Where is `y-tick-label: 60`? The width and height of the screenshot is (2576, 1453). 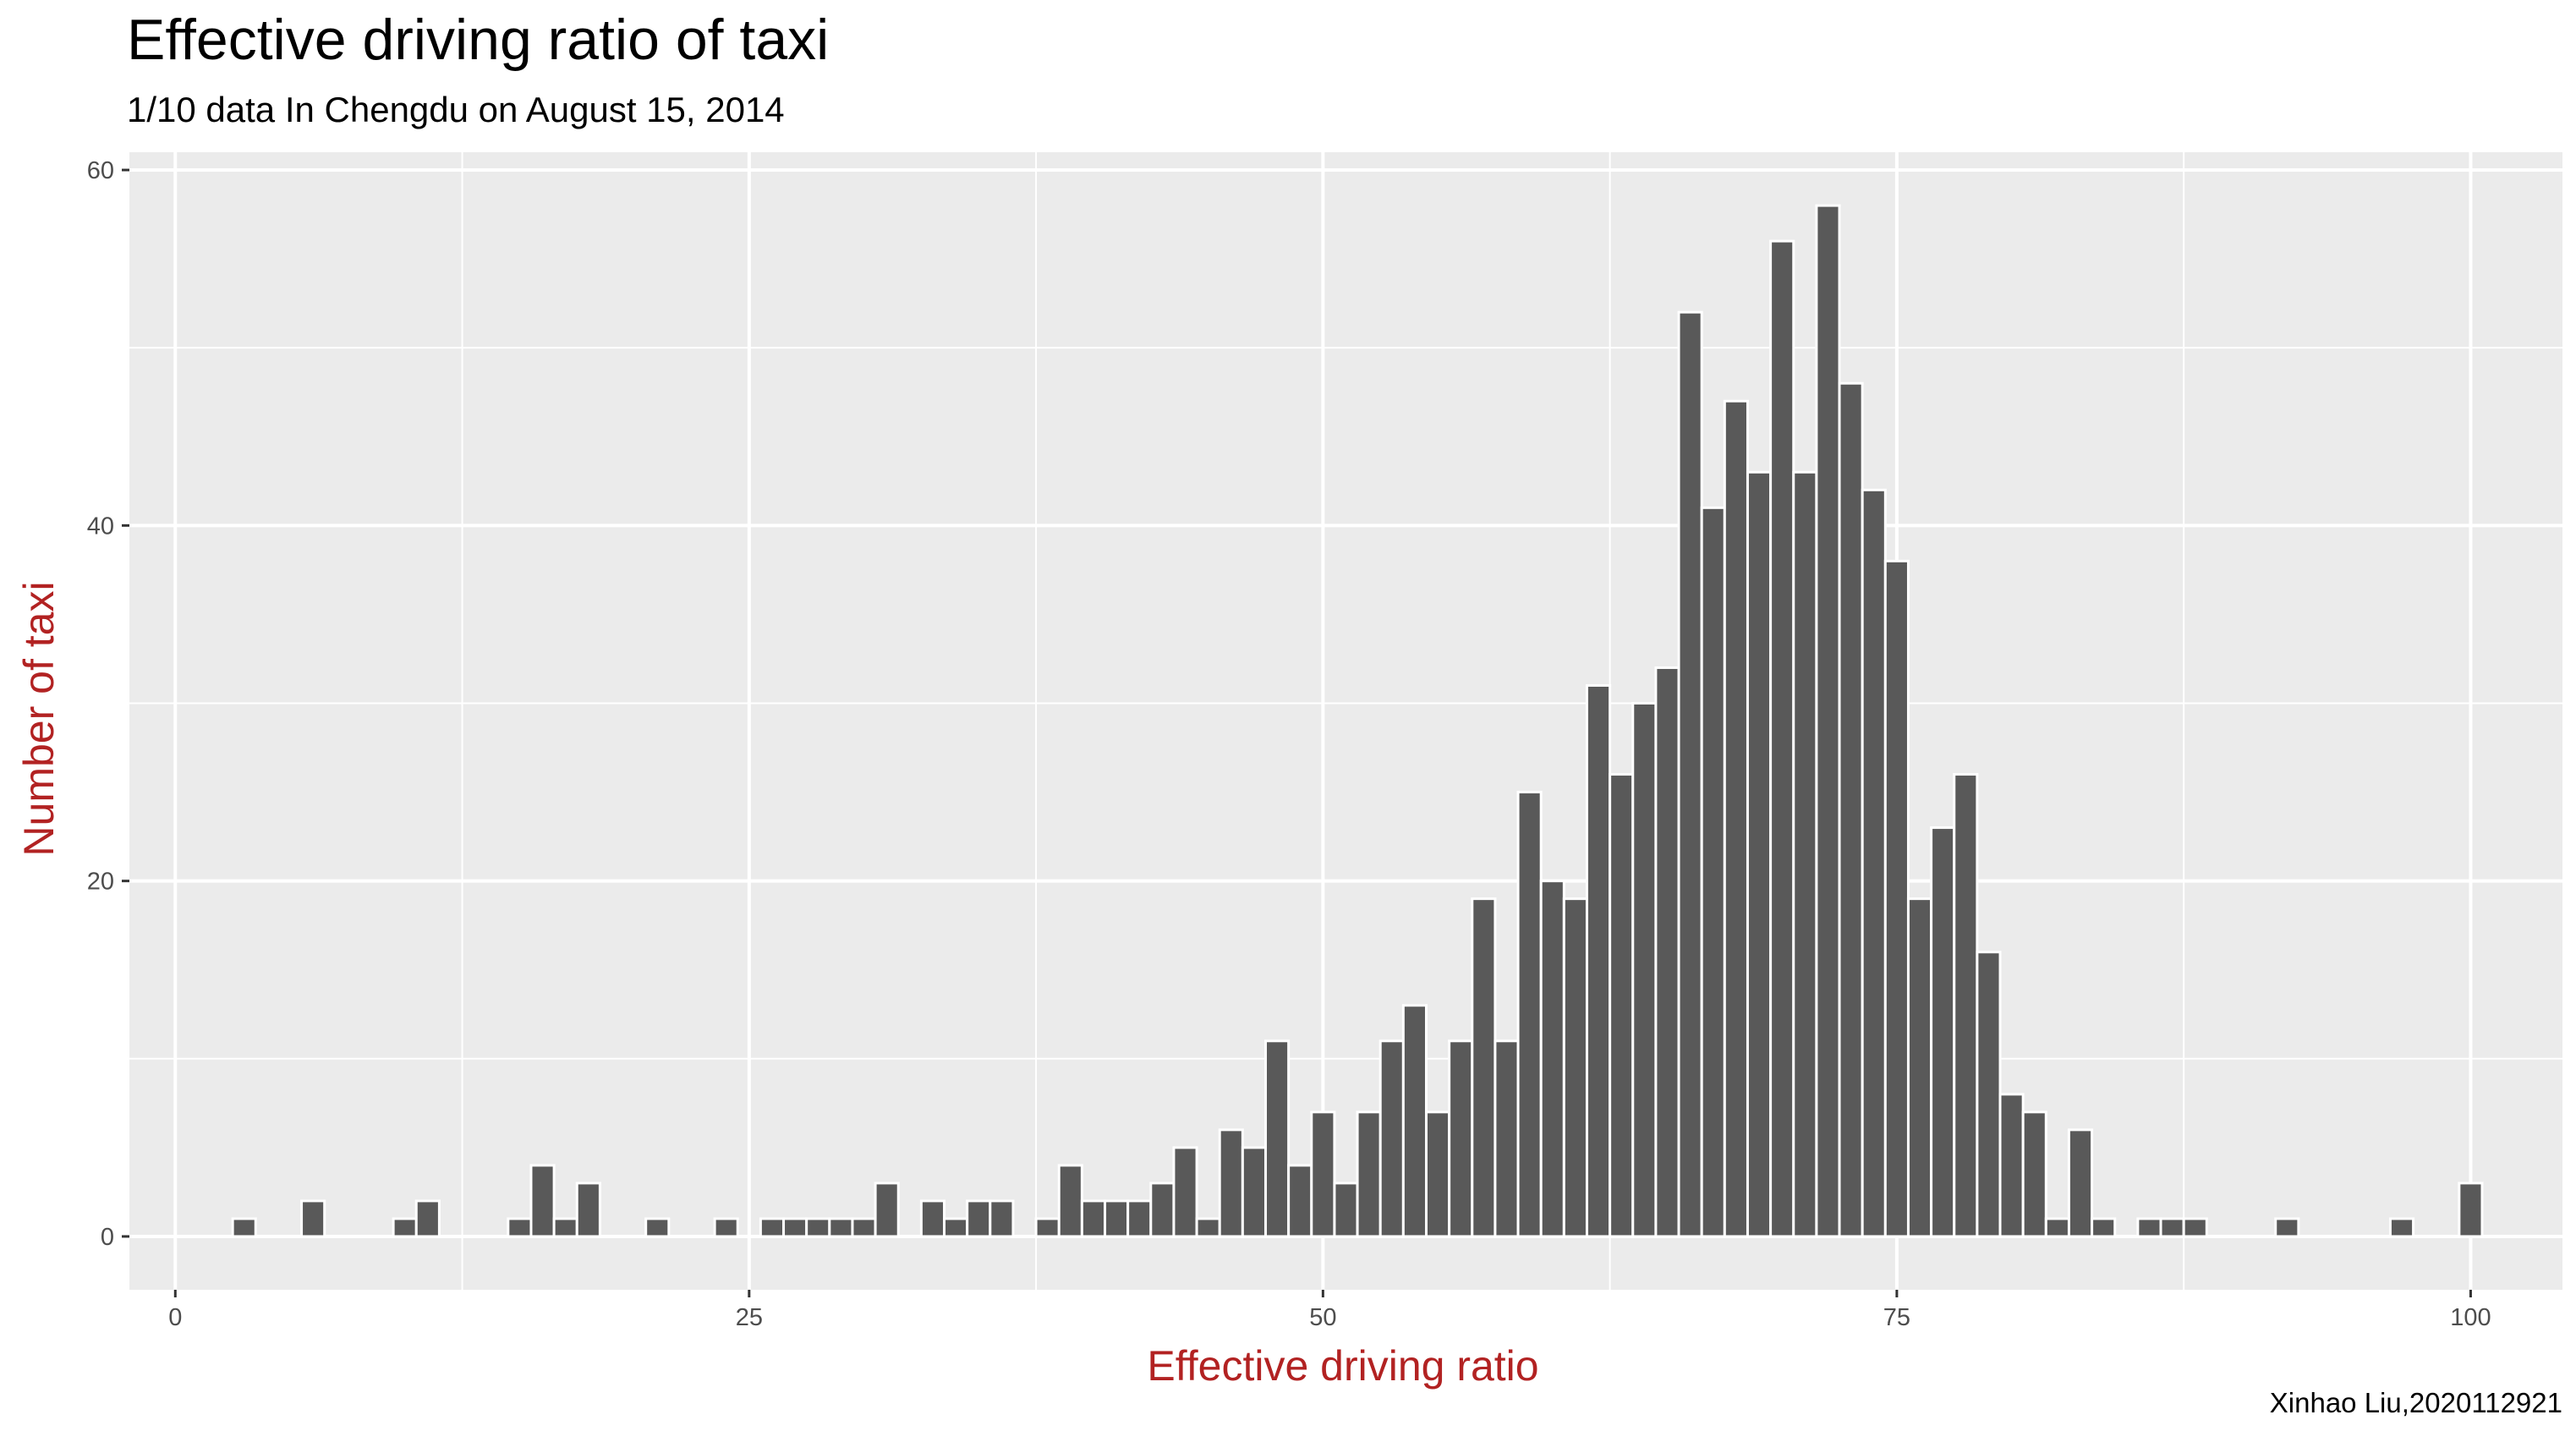
y-tick-label: 60 is located at coordinates (100, 171).